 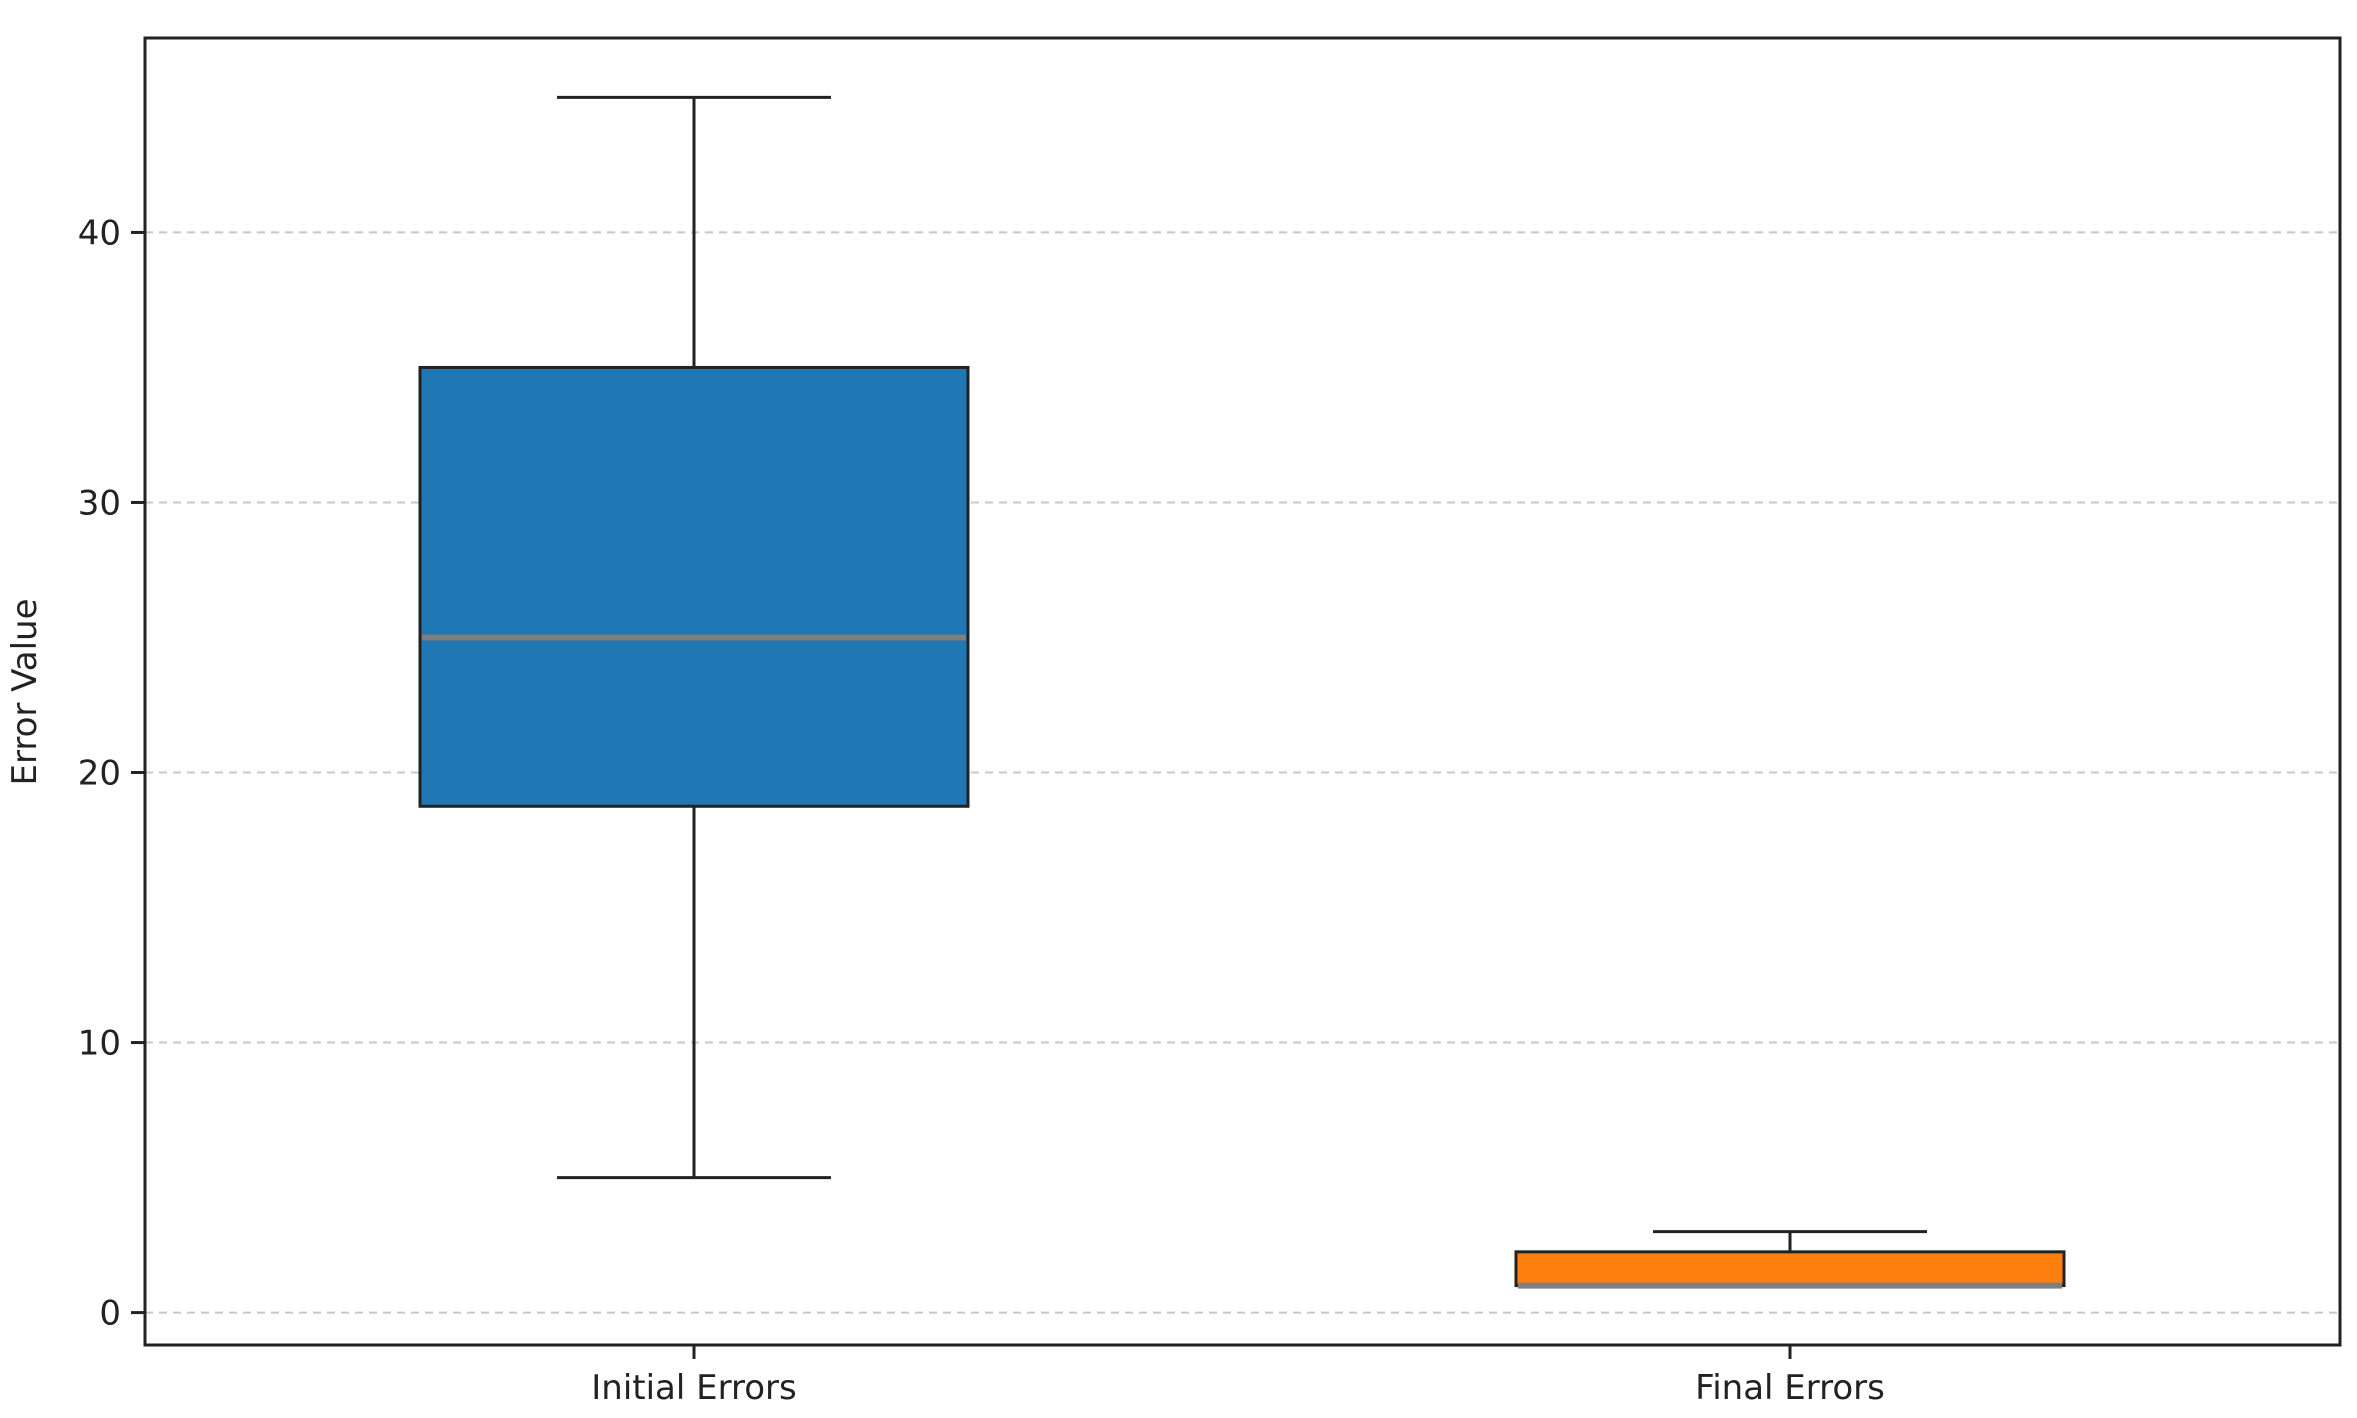 I want to click on x-tick-label: Initial Errors, so click(x=693, y=1388).